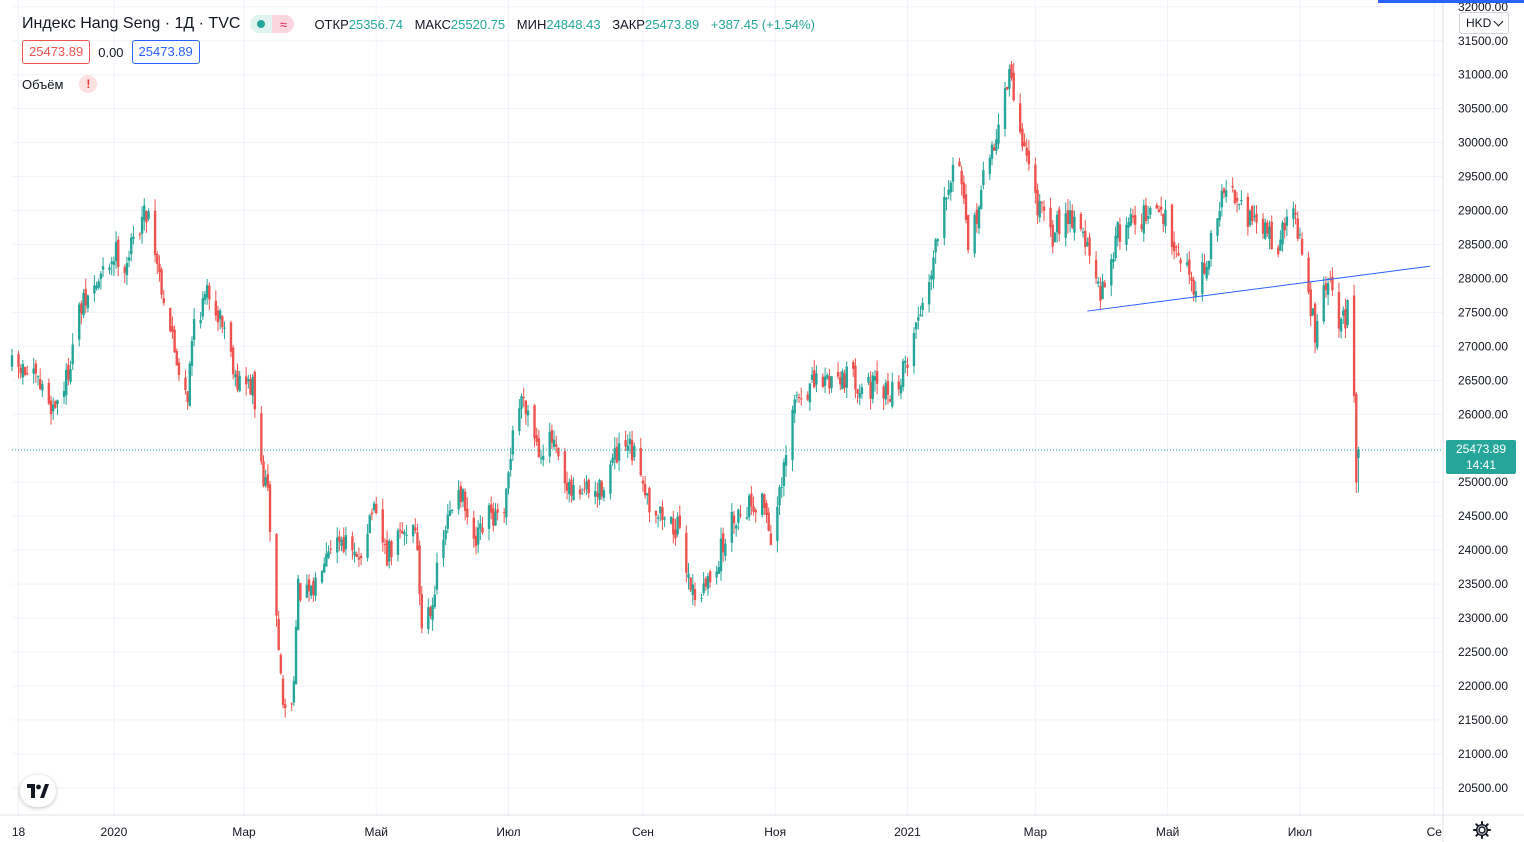 The image size is (1524, 842). I want to click on market-status-pill: ≈, so click(272, 24).